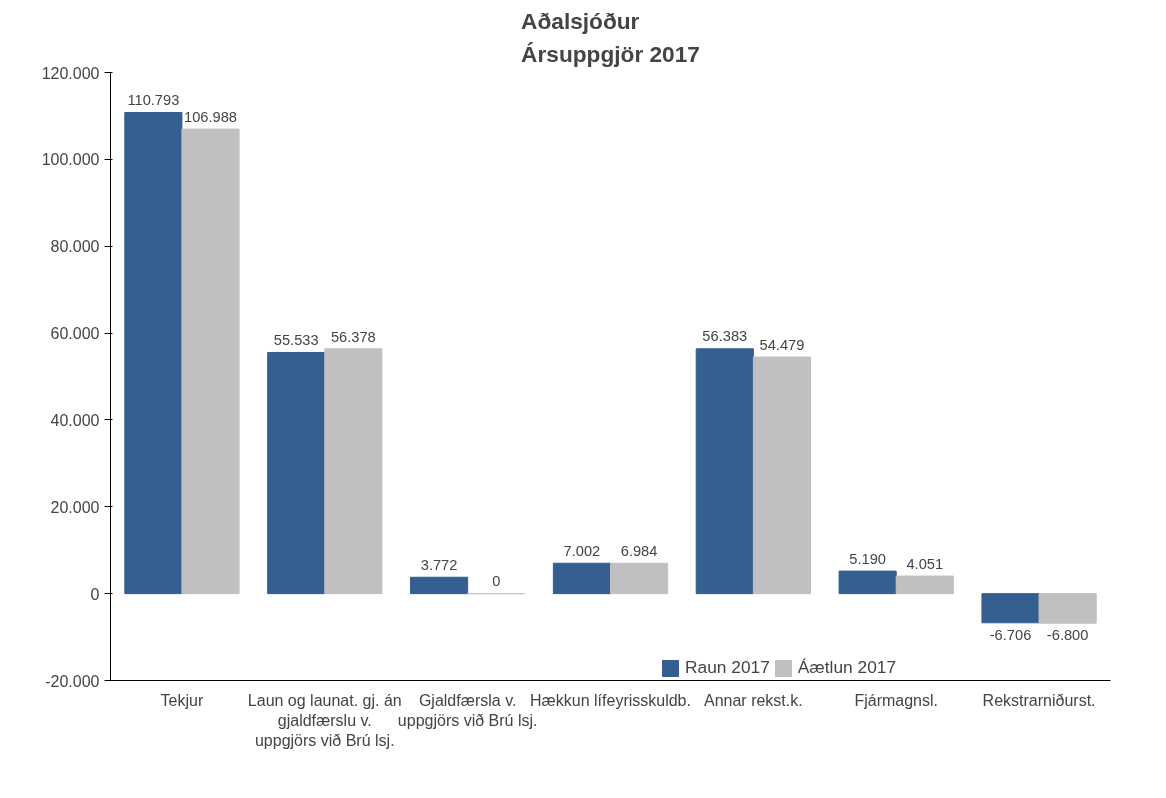 This screenshot has height=798, width=1166. What do you see at coordinates (725, 336) in the screenshot?
I see `data-label: 56.383` at bounding box center [725, 336].